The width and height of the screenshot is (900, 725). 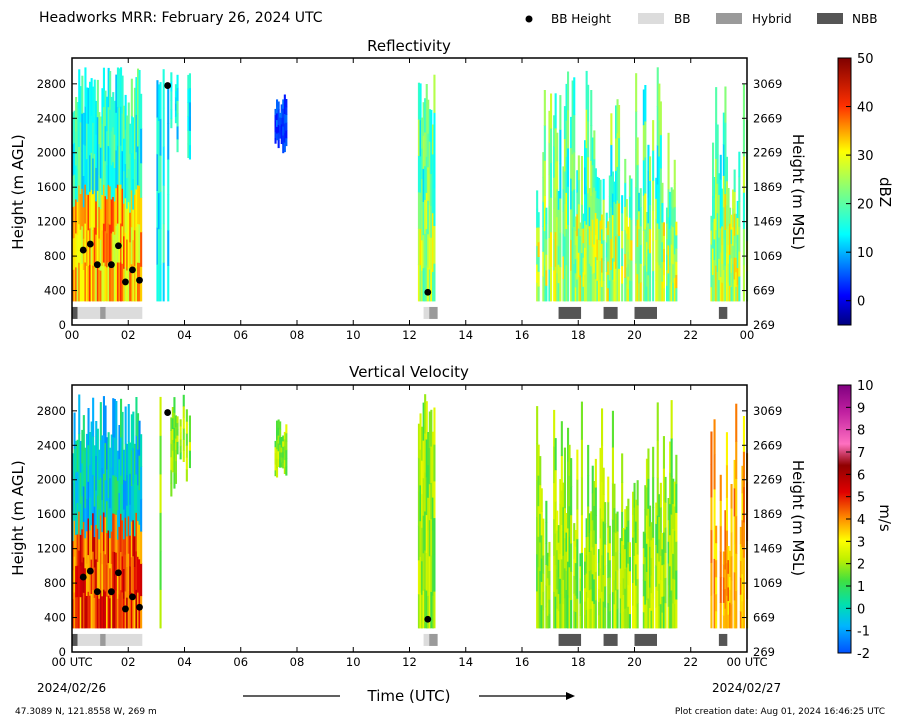 I want to click on y2-tick-label: 1869, so click(x=767, y=514).